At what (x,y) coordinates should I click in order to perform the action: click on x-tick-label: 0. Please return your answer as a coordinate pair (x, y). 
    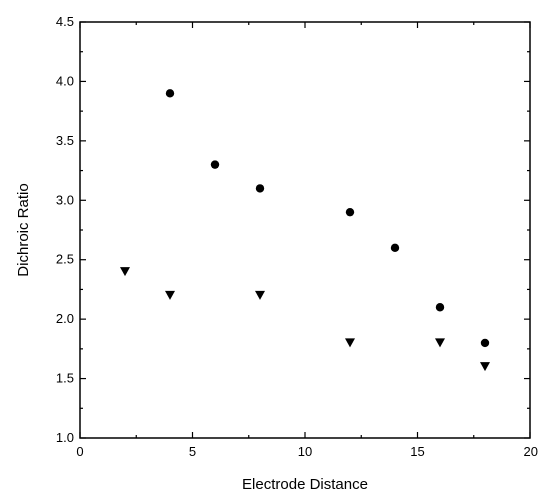
    Looking at the image, I should click on (79, 451).